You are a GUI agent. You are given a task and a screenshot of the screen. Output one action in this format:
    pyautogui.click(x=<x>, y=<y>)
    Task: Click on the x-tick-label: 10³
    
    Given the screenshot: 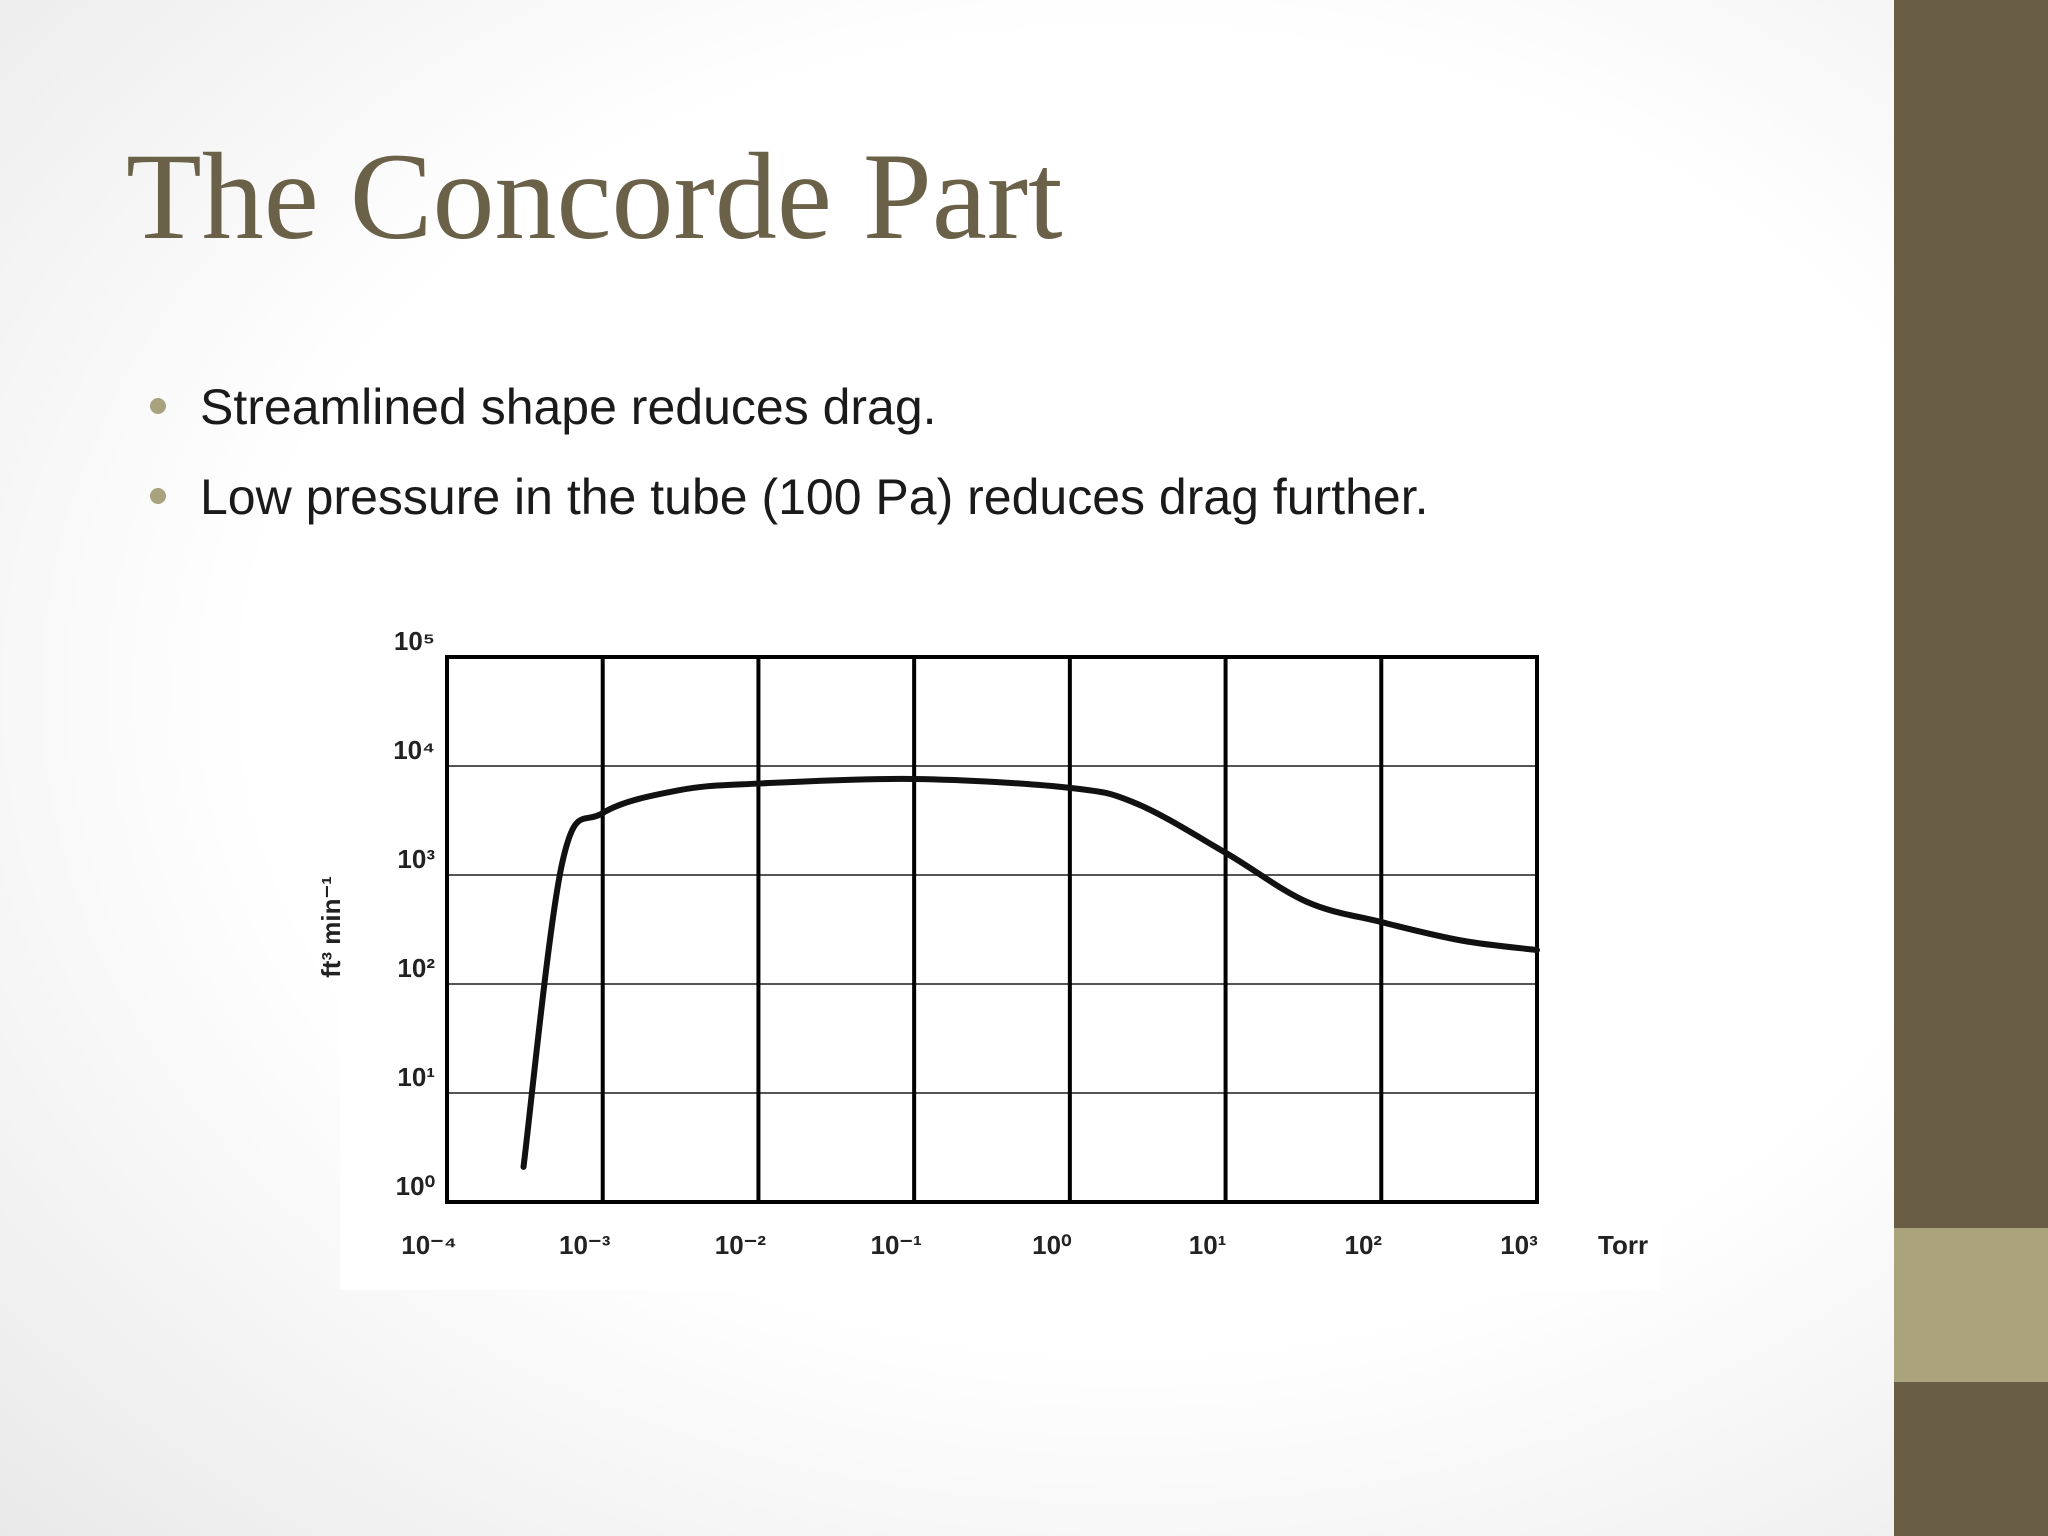 What is the action you would take?
    pyautogui.click(x=1519, y=1245)
    